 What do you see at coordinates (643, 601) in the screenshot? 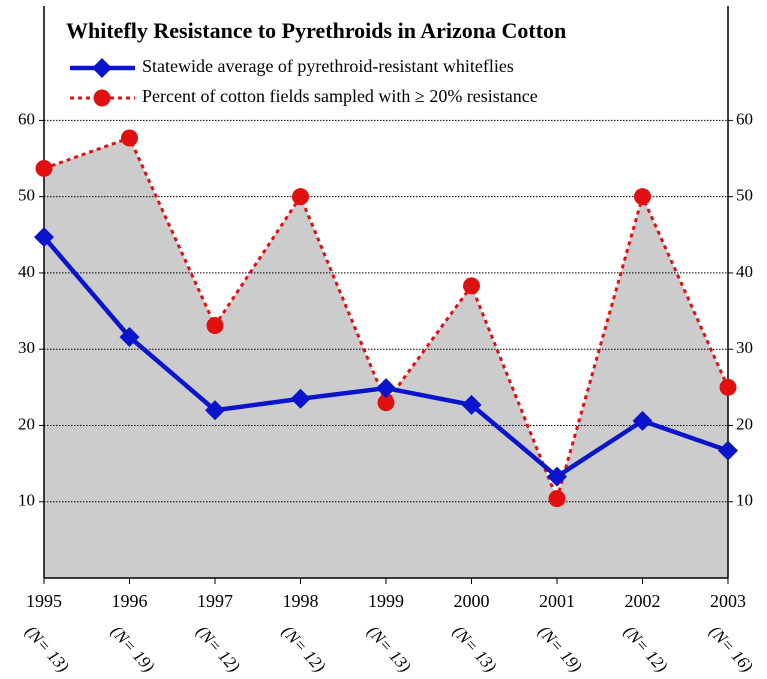
I see `x-tick-label: 2002` at bounding box center [643, 601].